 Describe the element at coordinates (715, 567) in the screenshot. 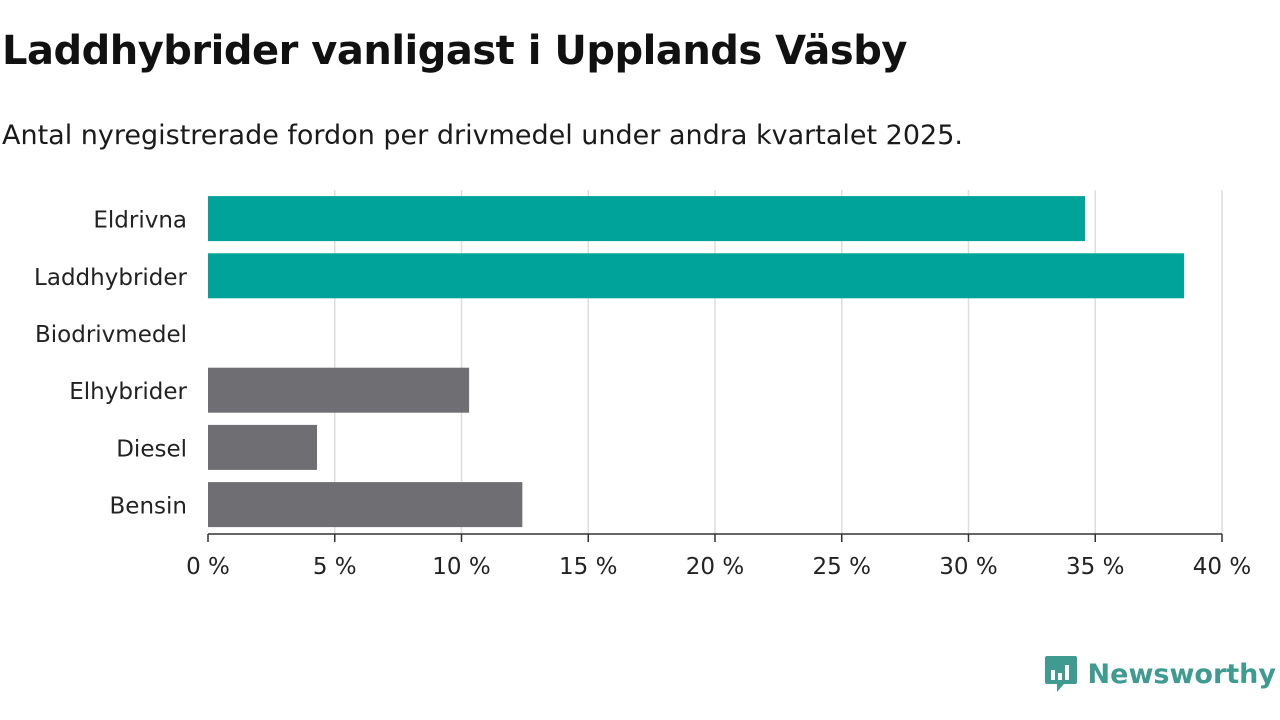

I see `x-tick-label: 20 %` at that location.